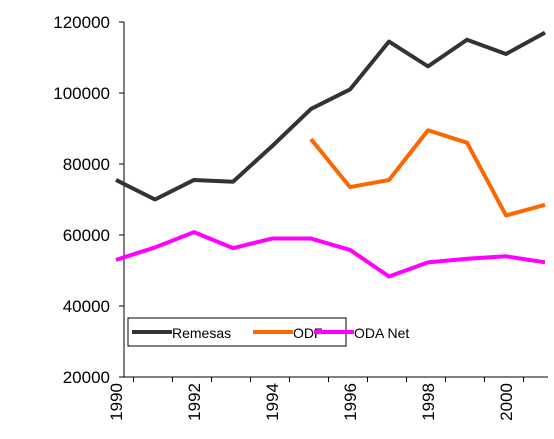  Describe the element at coordinates (350, 402) in the screenshot. I see `x-tick-label: 1996` at that location.